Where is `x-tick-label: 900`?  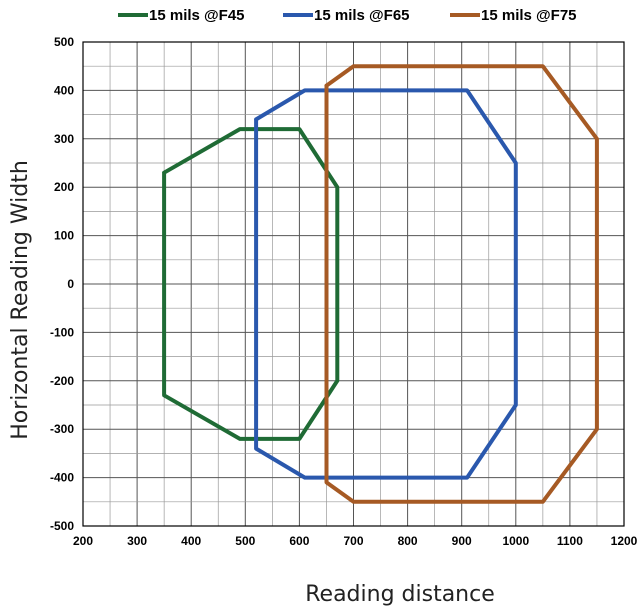 x-tick-label: 900 is located at coordinates (462, 541).